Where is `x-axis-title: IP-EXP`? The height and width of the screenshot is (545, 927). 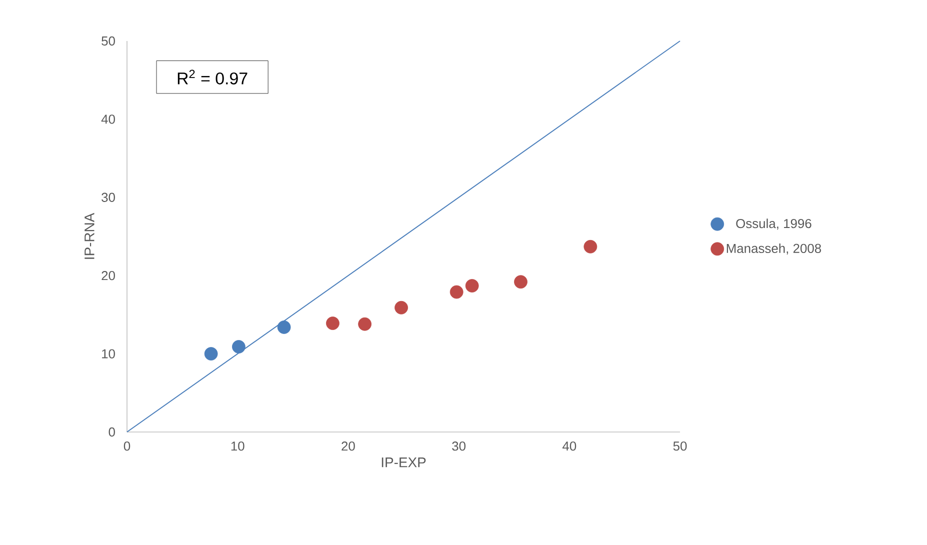 x-axis-title: IP-EXP is located at coordinates (404, 463).